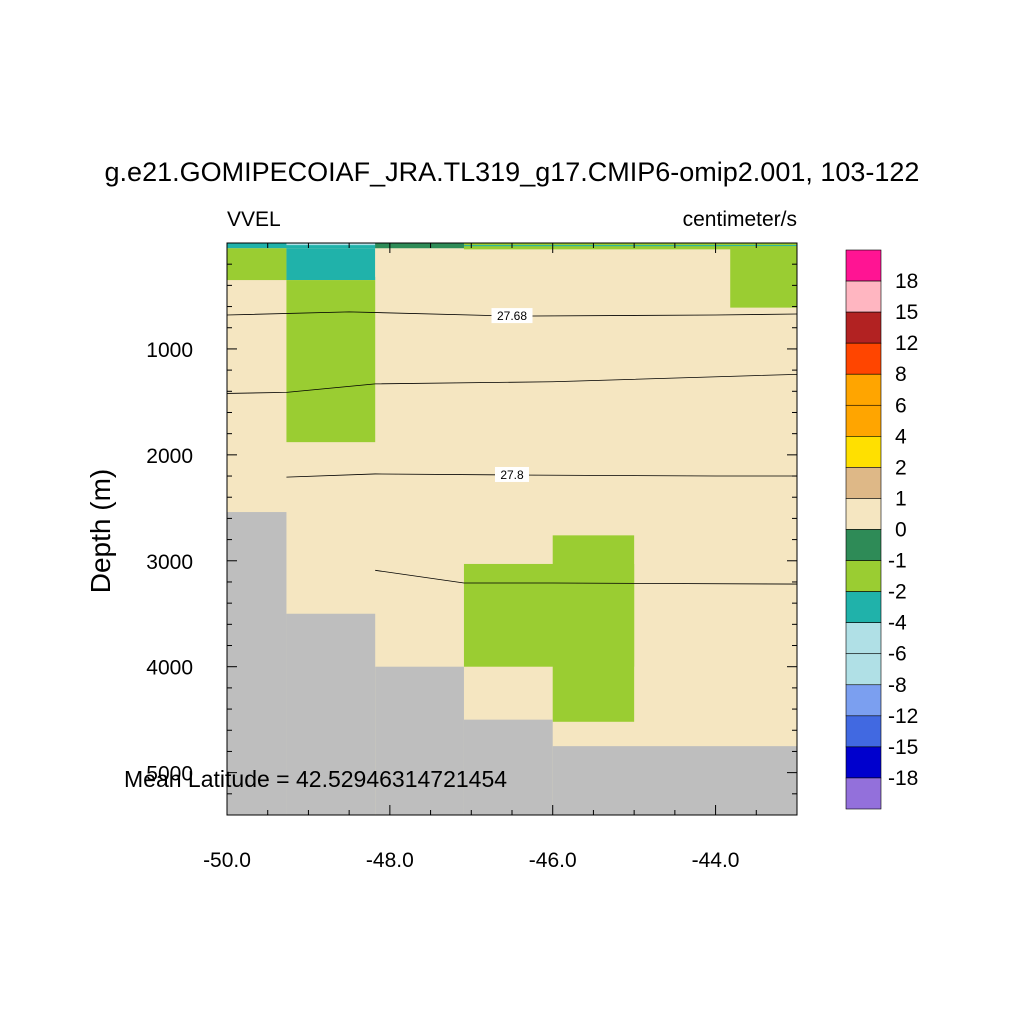 Image resolution: width=1024 pixels, height=1024 pixels. I want to click on contour-label-0: 27.68, so click(512, 316).